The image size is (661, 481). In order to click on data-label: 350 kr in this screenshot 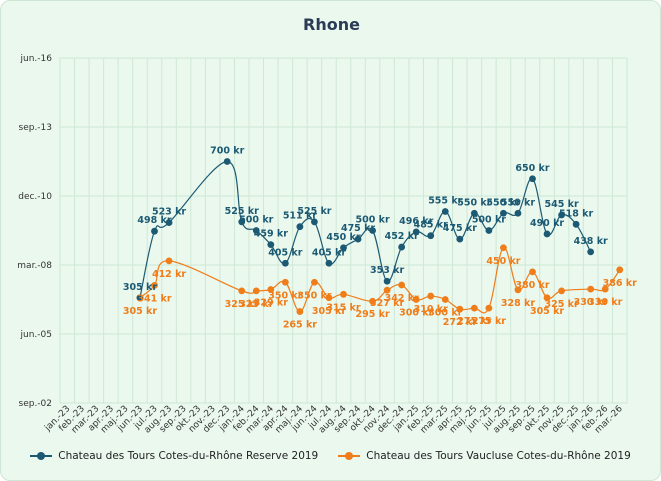, I will do `click(314, 295)`.